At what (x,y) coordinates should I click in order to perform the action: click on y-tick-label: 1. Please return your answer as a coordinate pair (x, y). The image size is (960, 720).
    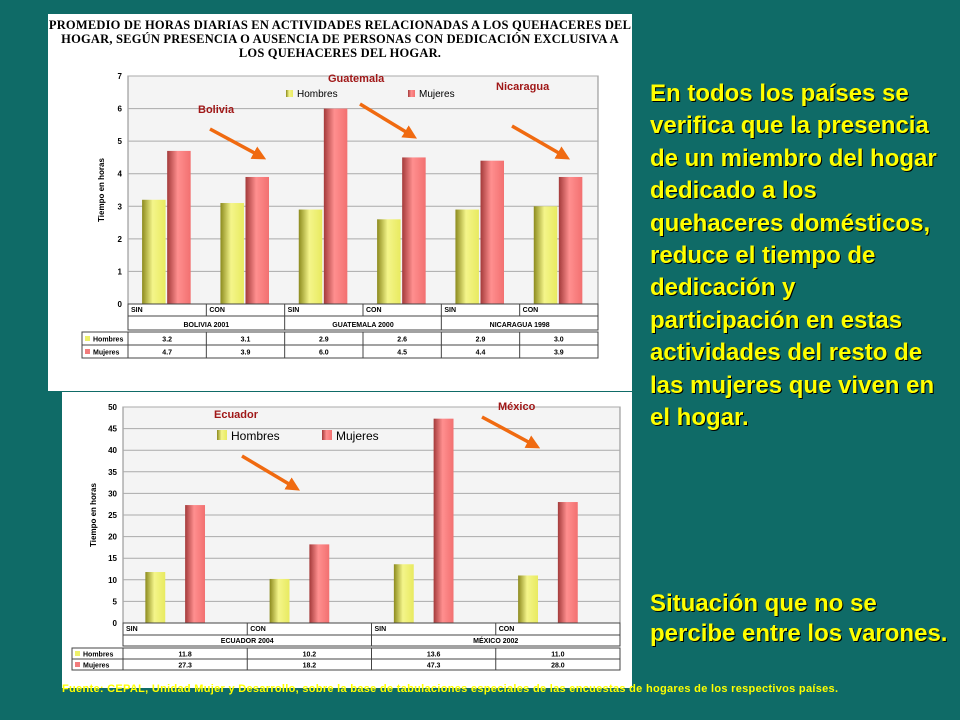
    Looking at the image, I should click on (120, 271).